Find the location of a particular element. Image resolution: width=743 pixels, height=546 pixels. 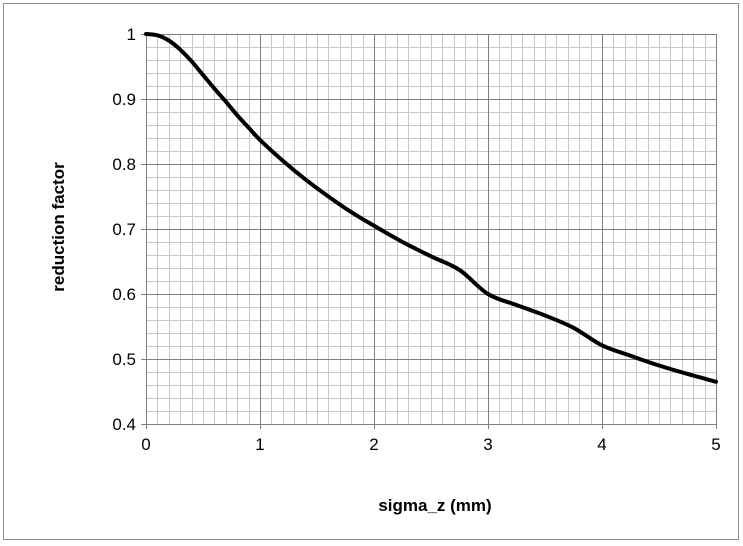

y-tick-labels: 0.4 0.5 0.6 0.7 0.8 0.9 1 is located at coordinates (124, 229).